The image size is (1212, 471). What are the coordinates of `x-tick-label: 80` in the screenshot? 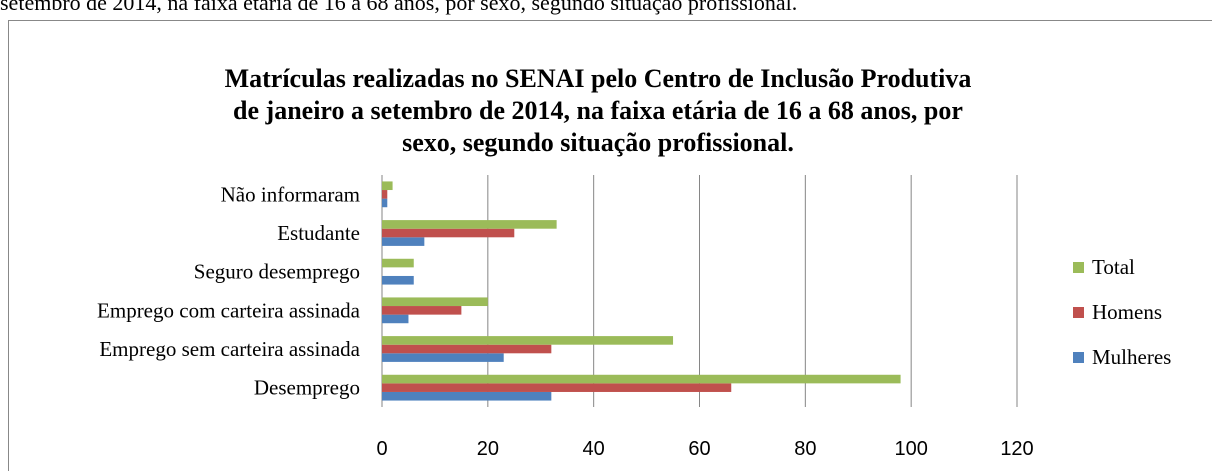 It's located at (805, 449).